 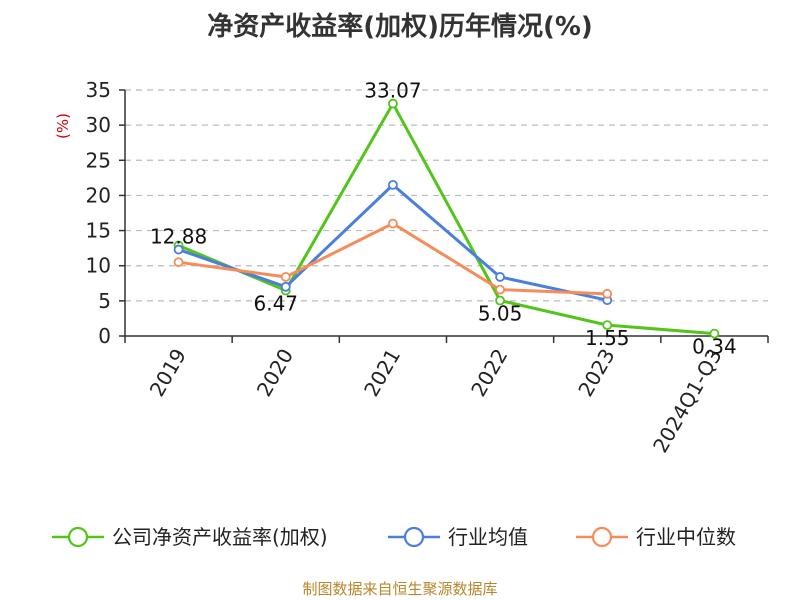 I want to click on legend-label: 公司净资产收益率(加权), so click(x=220, y=537).